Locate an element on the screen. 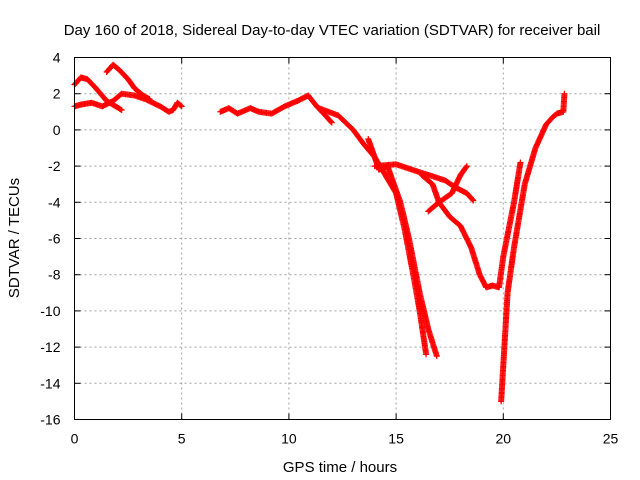 The height and width of the screenshot is (480, 640). x-tick-label: 20 is located at coordinates (504, 439).